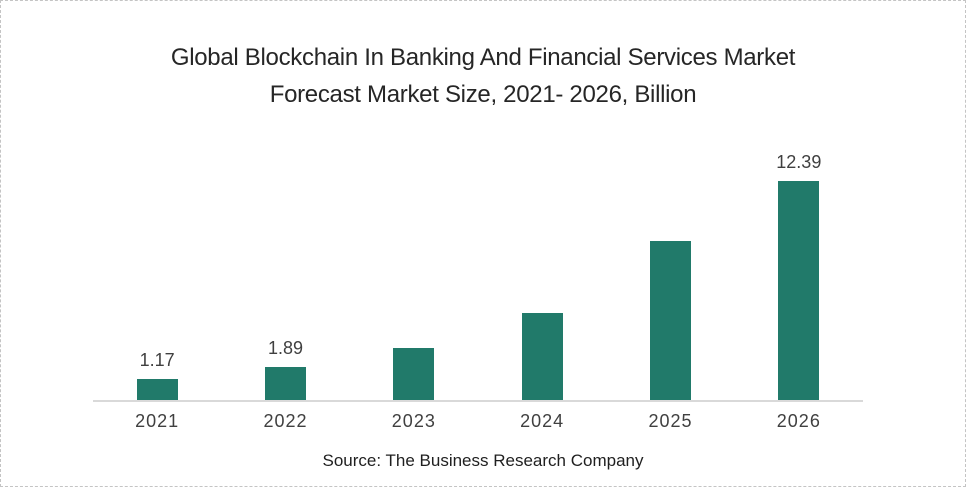 The width and height of the screenshot is (966, 487). What do you see at coordinates (799, 290) in the screenshot?
I see `bar-2026` at bounding box center [799, 290].